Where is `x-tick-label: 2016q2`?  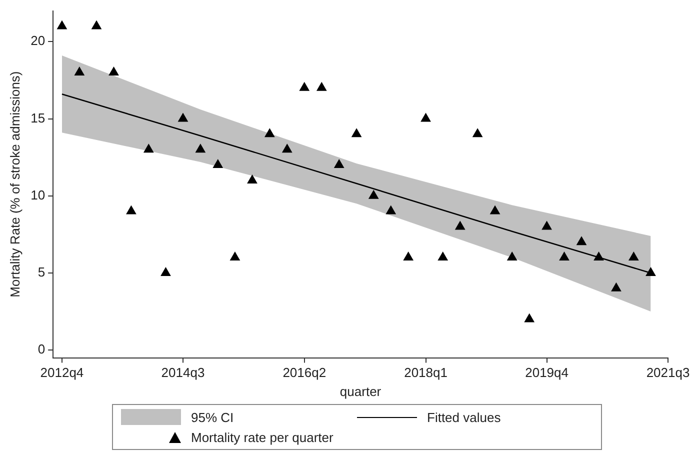 x-tick-label: 2016q2 is located at coordinates (304, 372).